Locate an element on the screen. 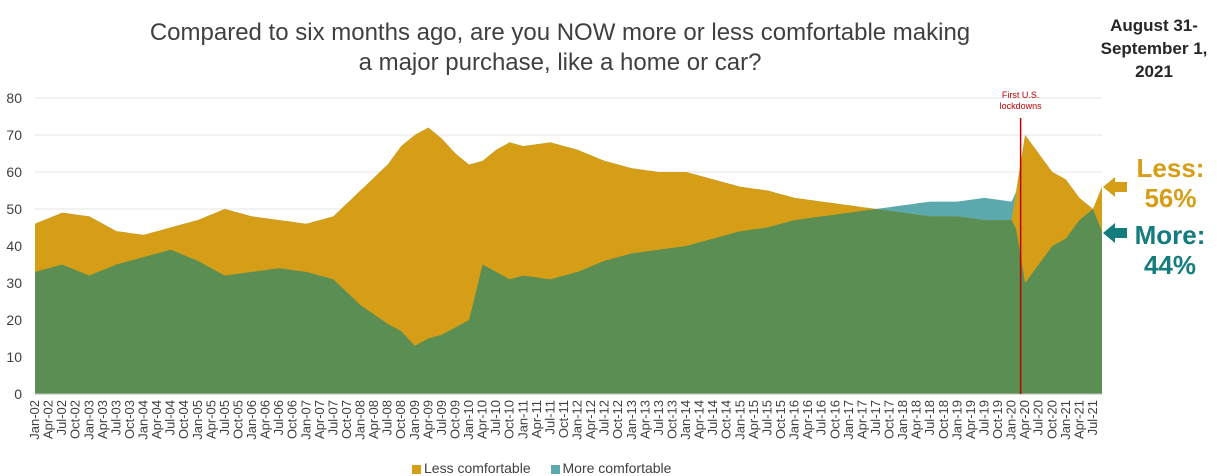  x-tick-label: Apr-13 is located at coordinates (644, 419).